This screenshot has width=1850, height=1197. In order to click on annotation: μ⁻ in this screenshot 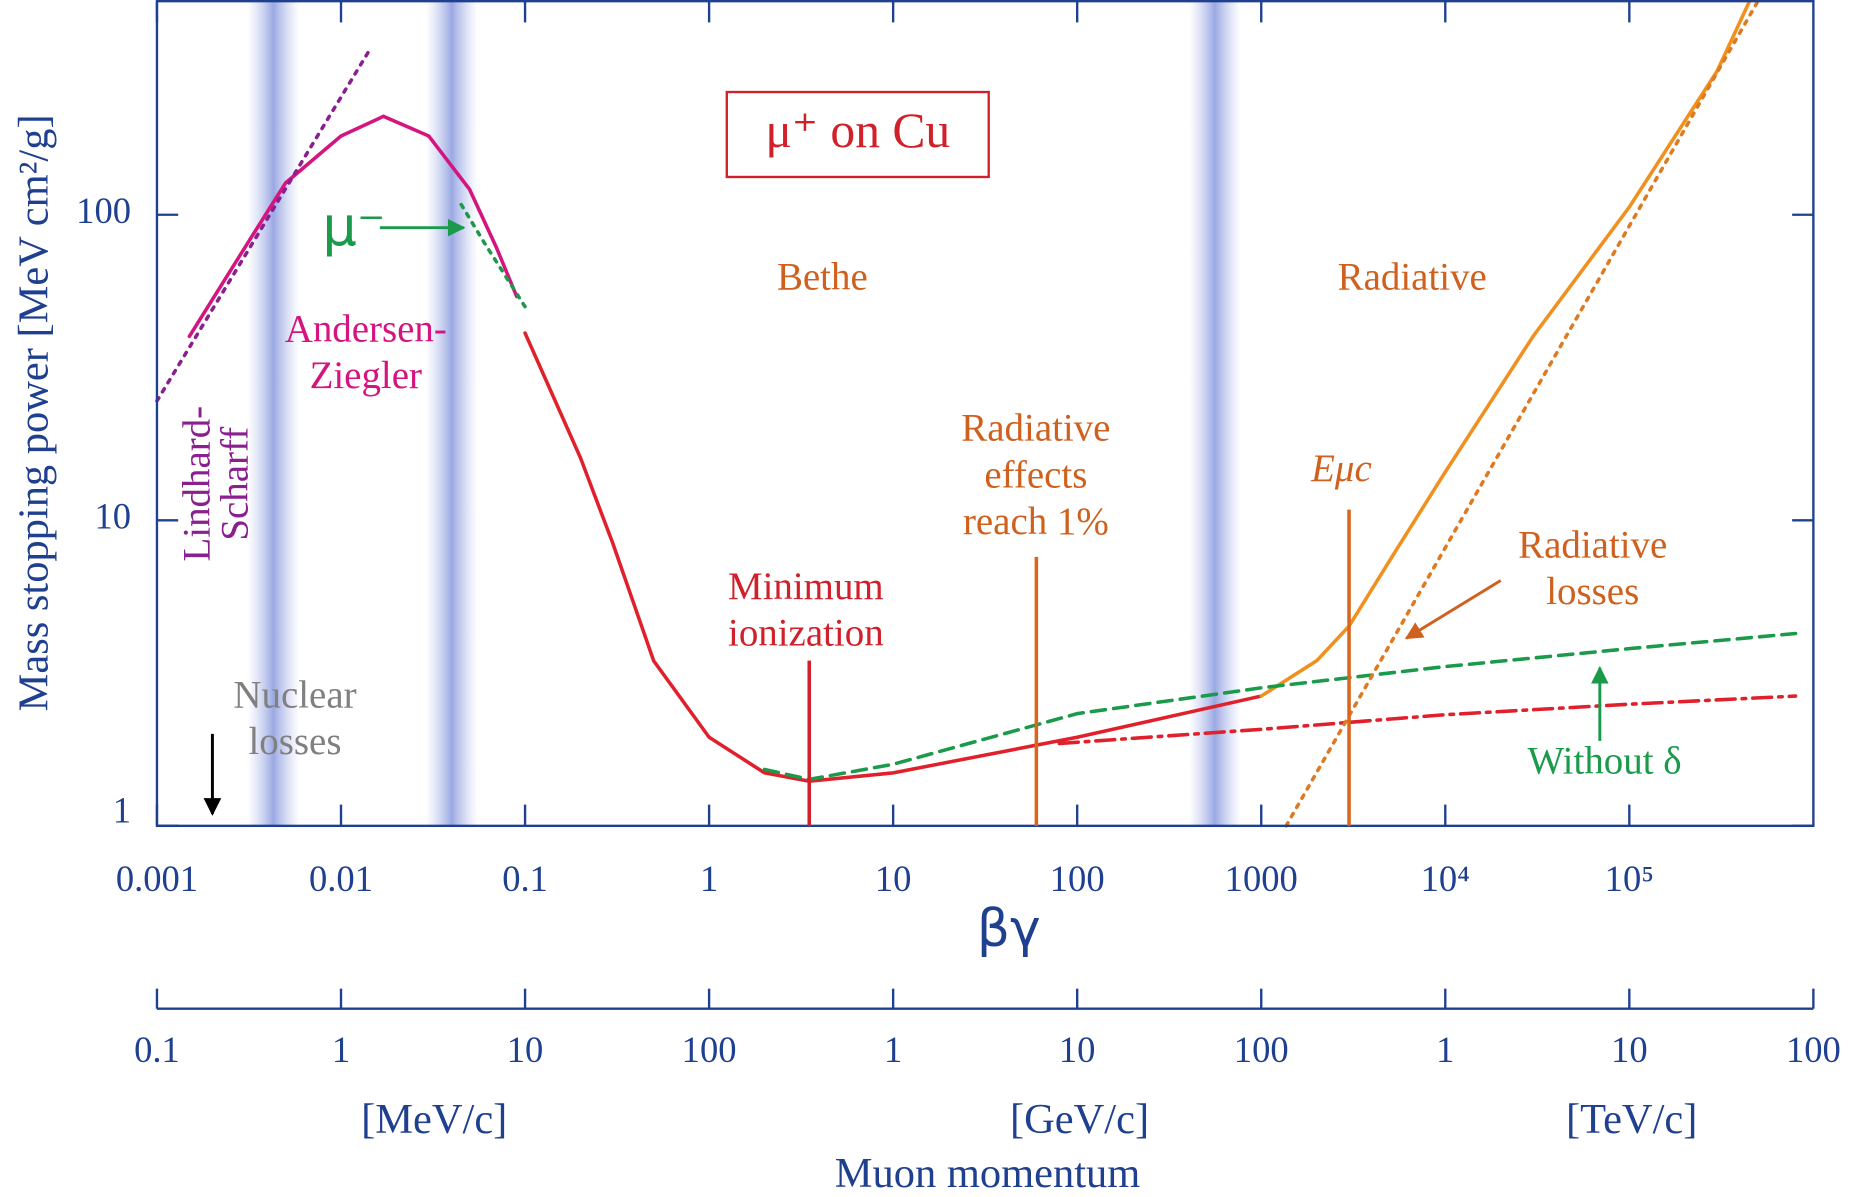, I will do `click(353, 226)`.